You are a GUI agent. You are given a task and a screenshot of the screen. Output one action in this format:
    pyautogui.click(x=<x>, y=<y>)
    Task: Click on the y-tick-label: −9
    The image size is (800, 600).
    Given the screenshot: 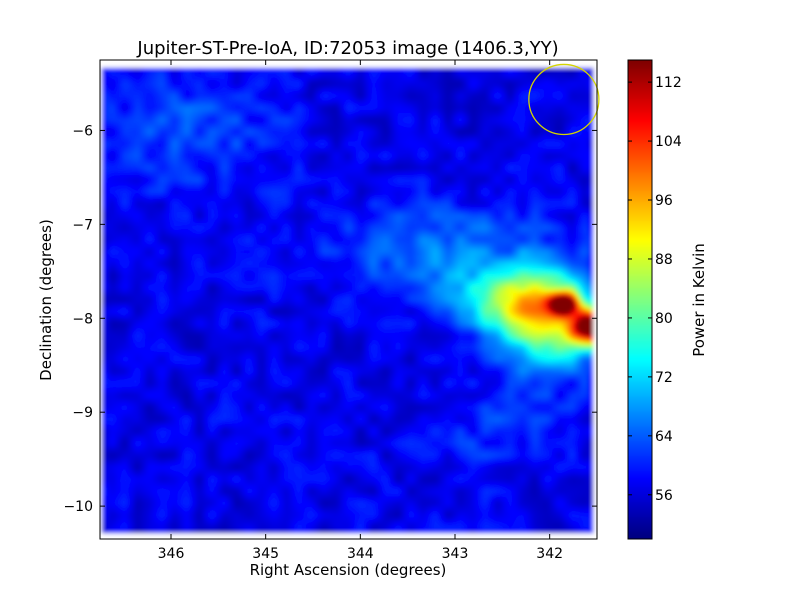 What is the action you would take?
    pyautogui.click(x=82, y=413)
    